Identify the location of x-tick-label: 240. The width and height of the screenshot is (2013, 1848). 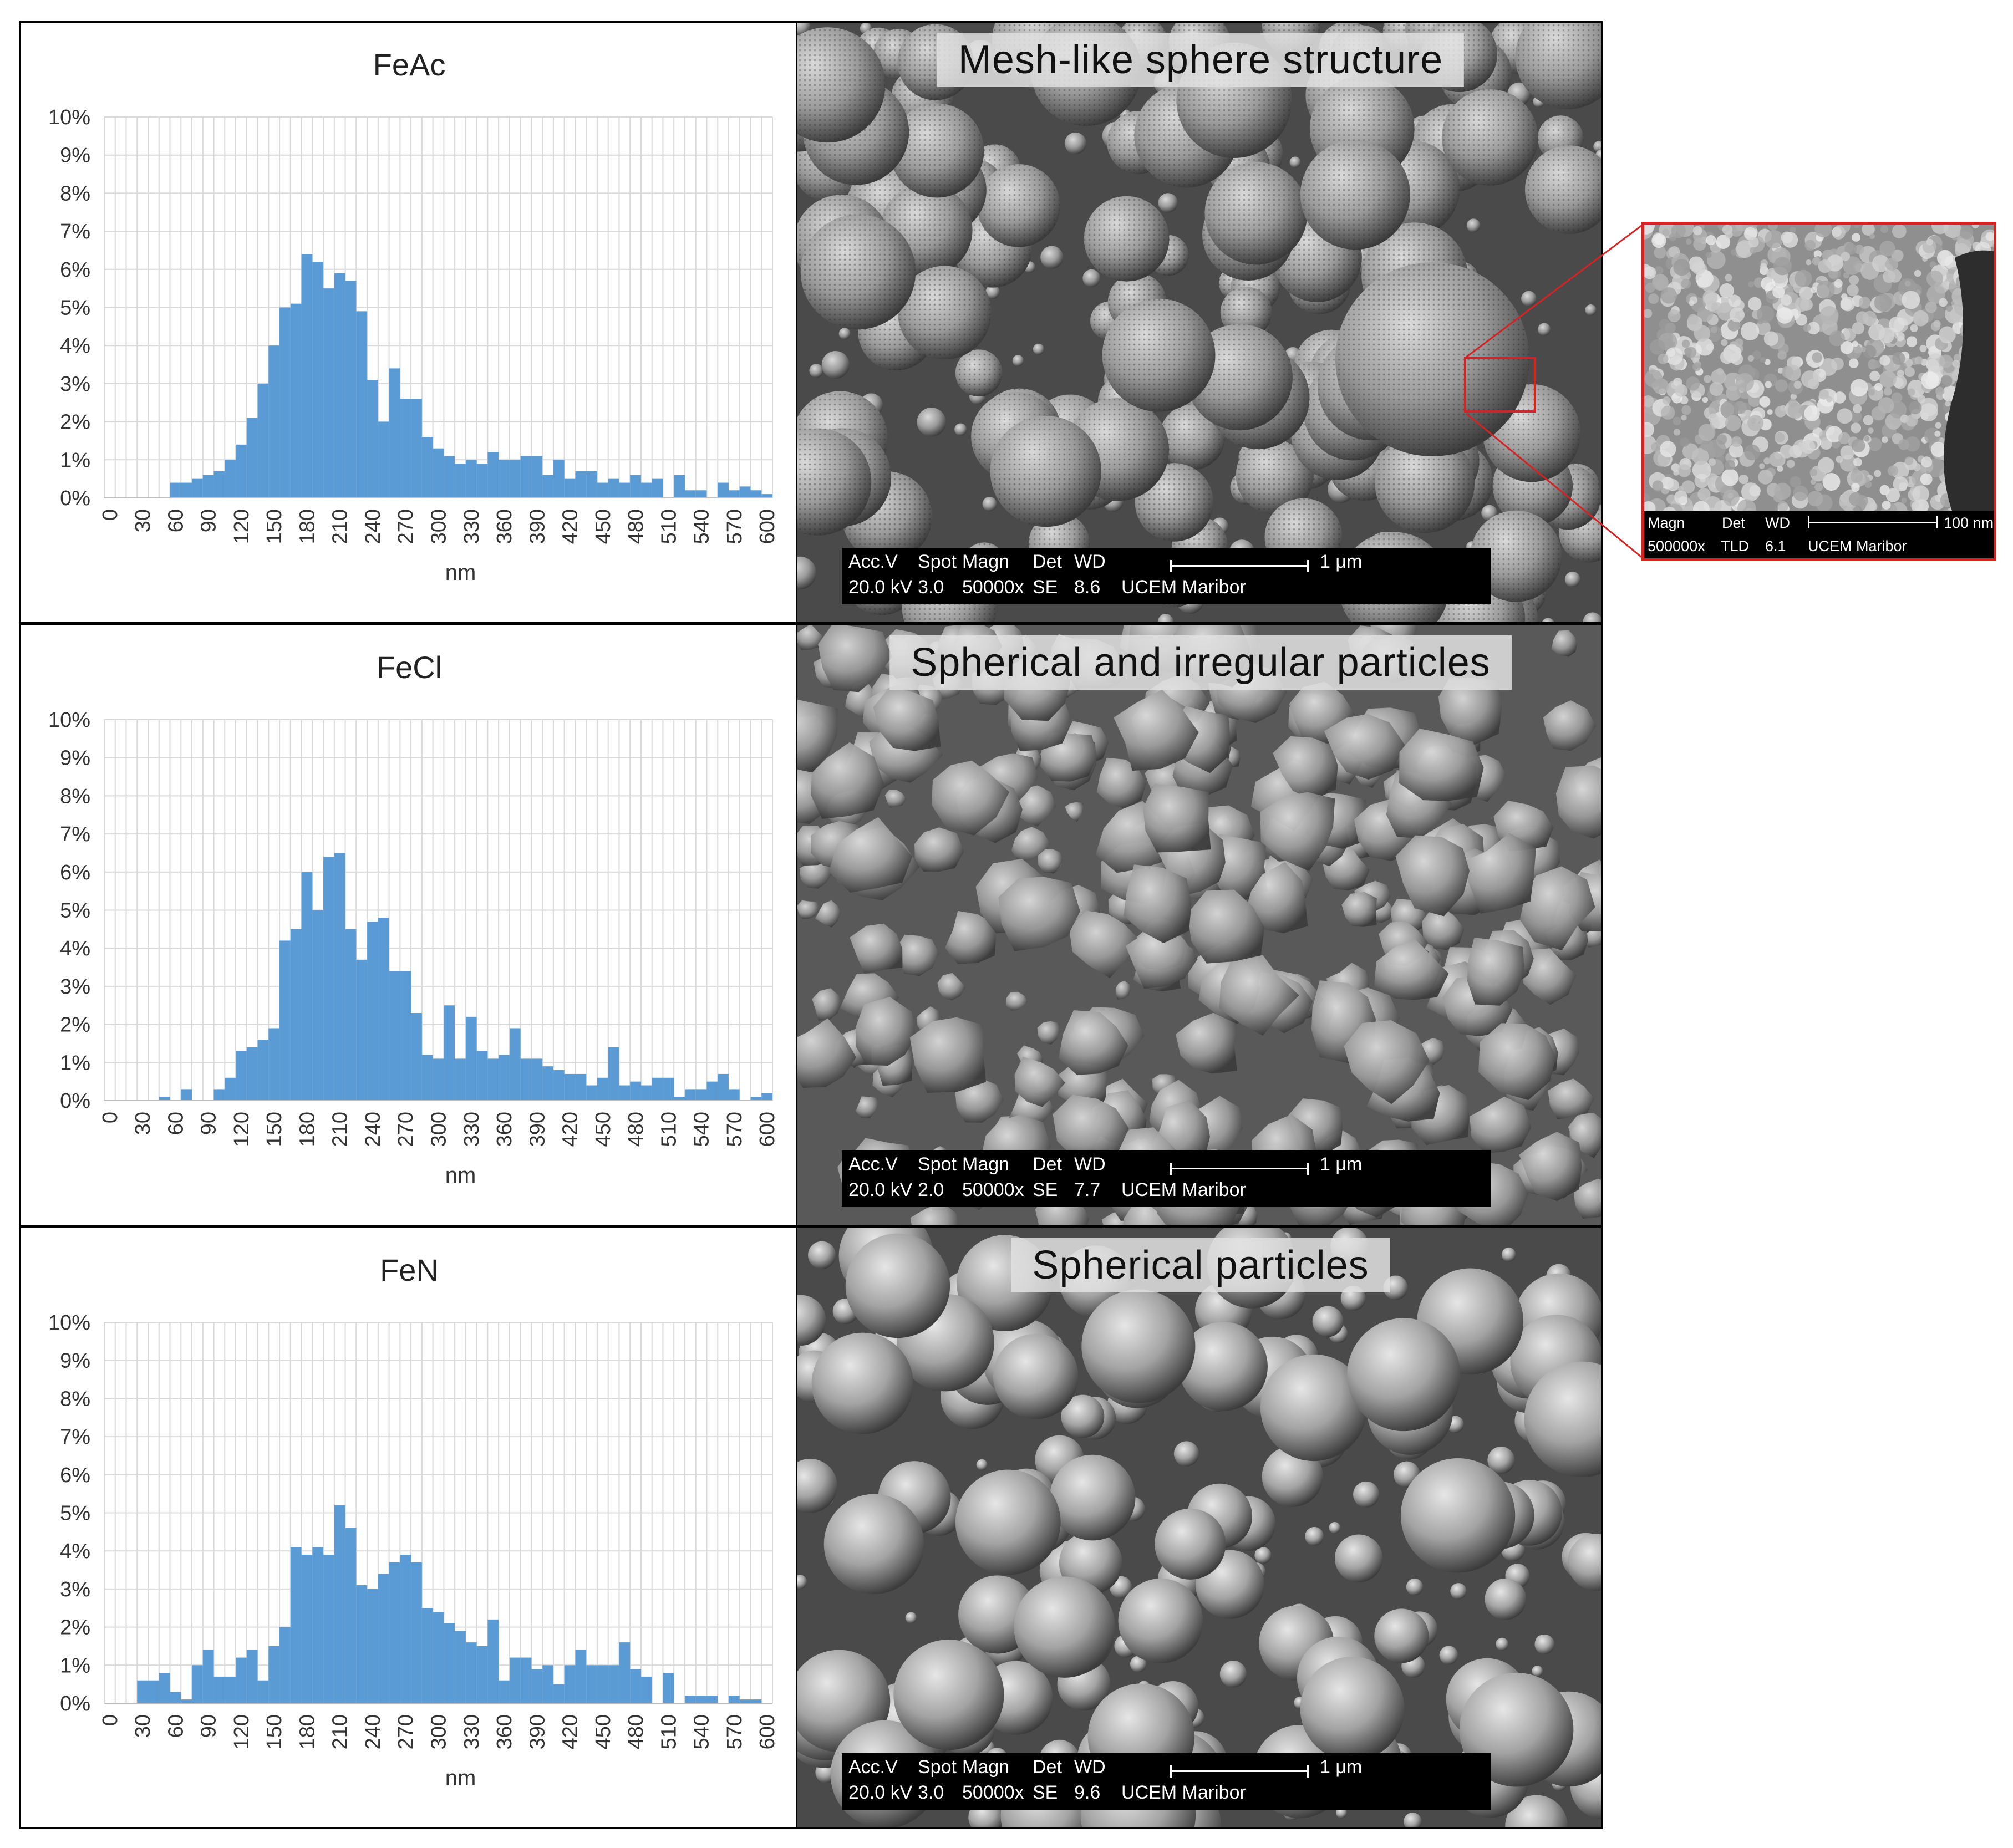
(374, 1130).